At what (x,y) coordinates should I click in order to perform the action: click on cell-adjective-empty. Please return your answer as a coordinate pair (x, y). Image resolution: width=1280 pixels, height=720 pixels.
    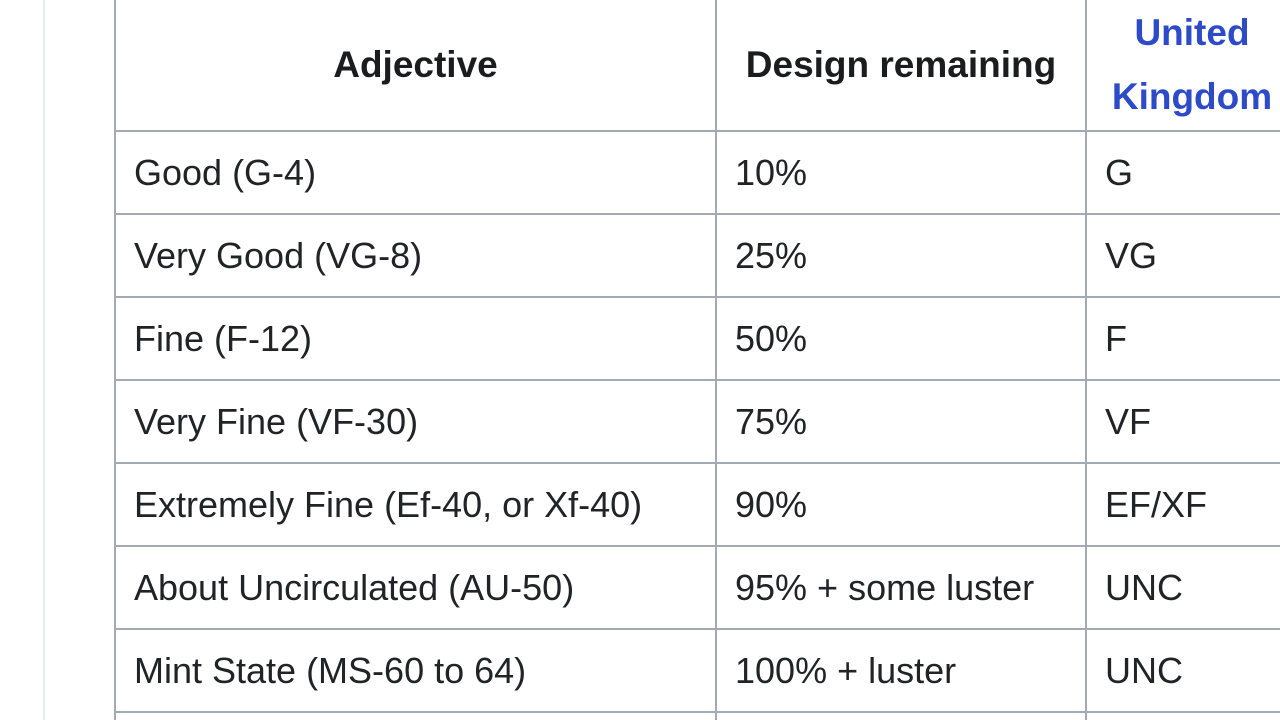
    Looking at the image, I should click on (415, 715).